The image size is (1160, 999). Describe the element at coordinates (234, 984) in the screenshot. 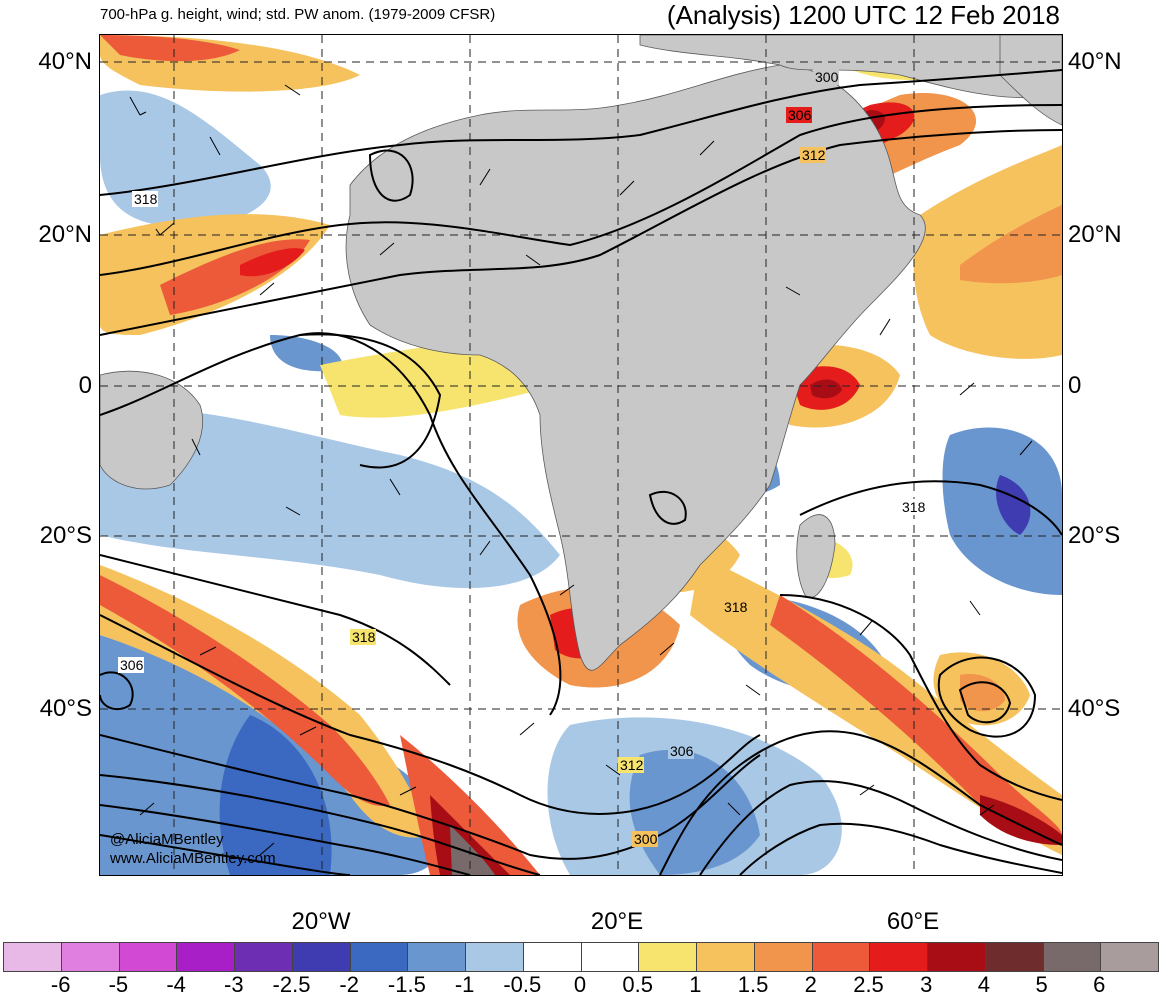

I see `colorbar-tick-label: -3` at that location.